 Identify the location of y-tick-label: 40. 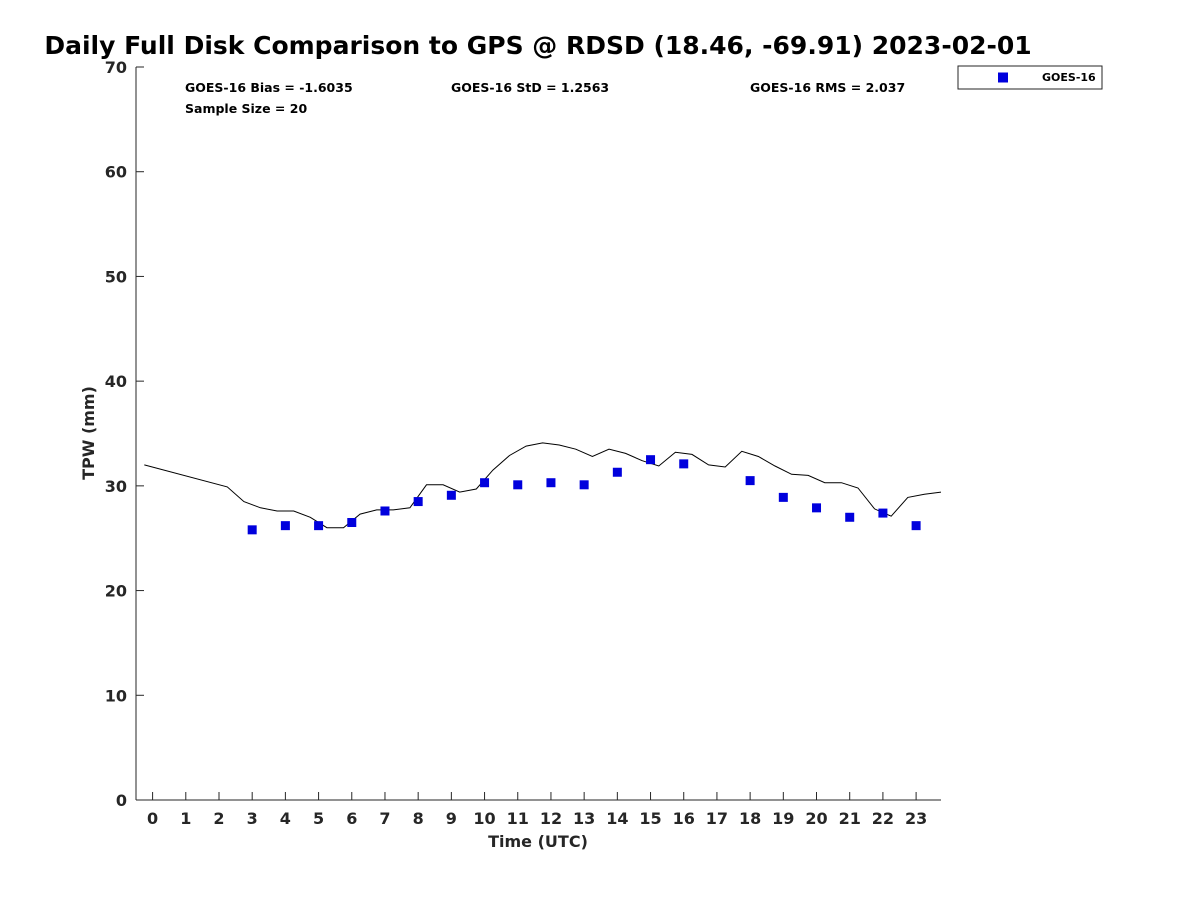
(116, 381).